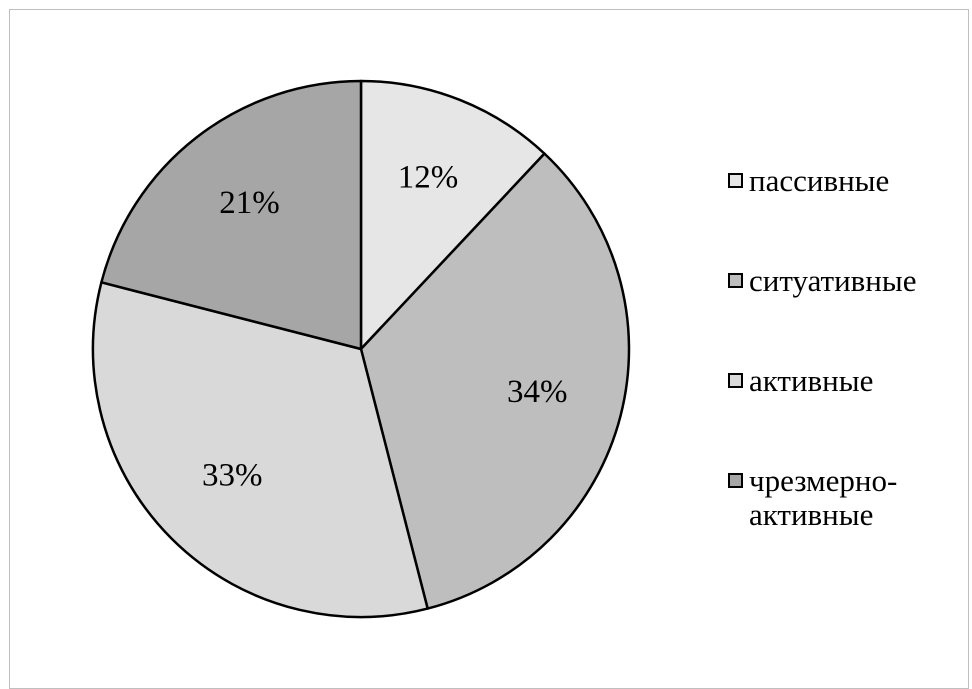 Image resolution: width=972 pixels, height=689 pixels. I want to click on legend-swatch-active, so click(735, 380).